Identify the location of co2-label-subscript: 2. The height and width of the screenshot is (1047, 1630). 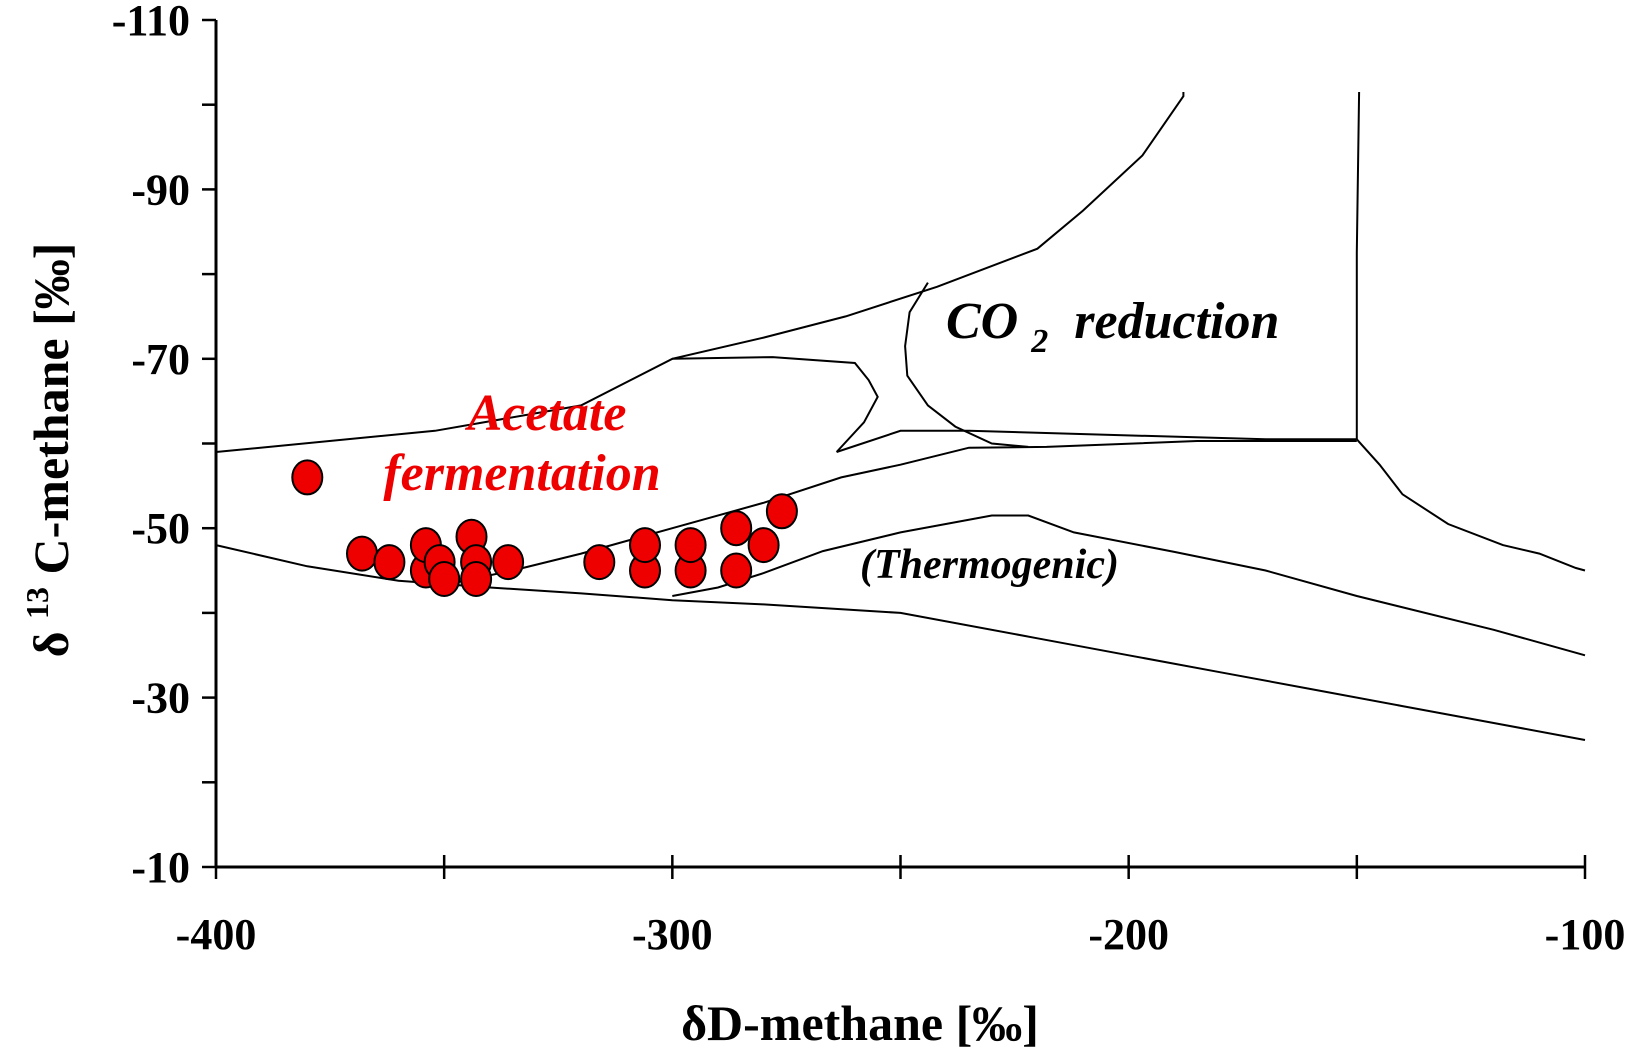
(1039, 341).